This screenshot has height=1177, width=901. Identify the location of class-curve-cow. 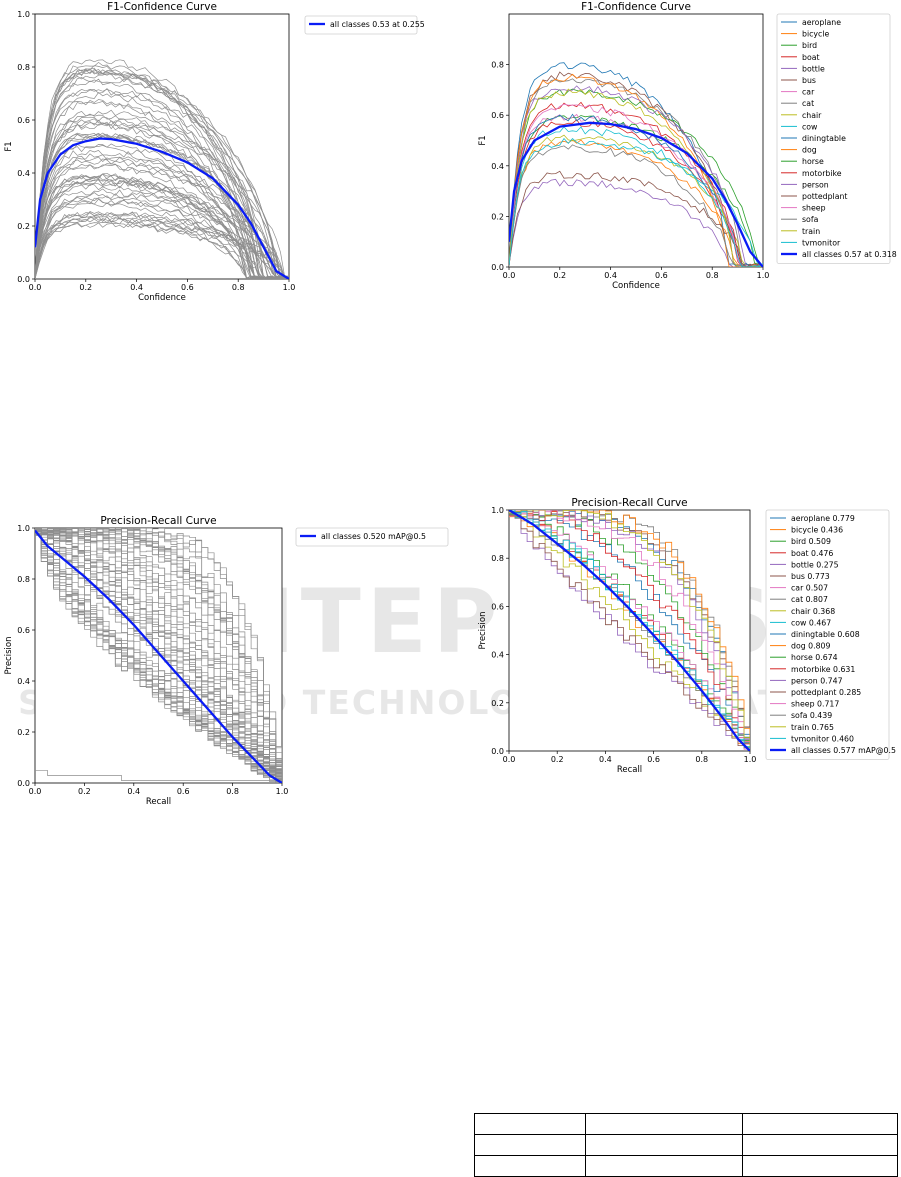
(636, 202).